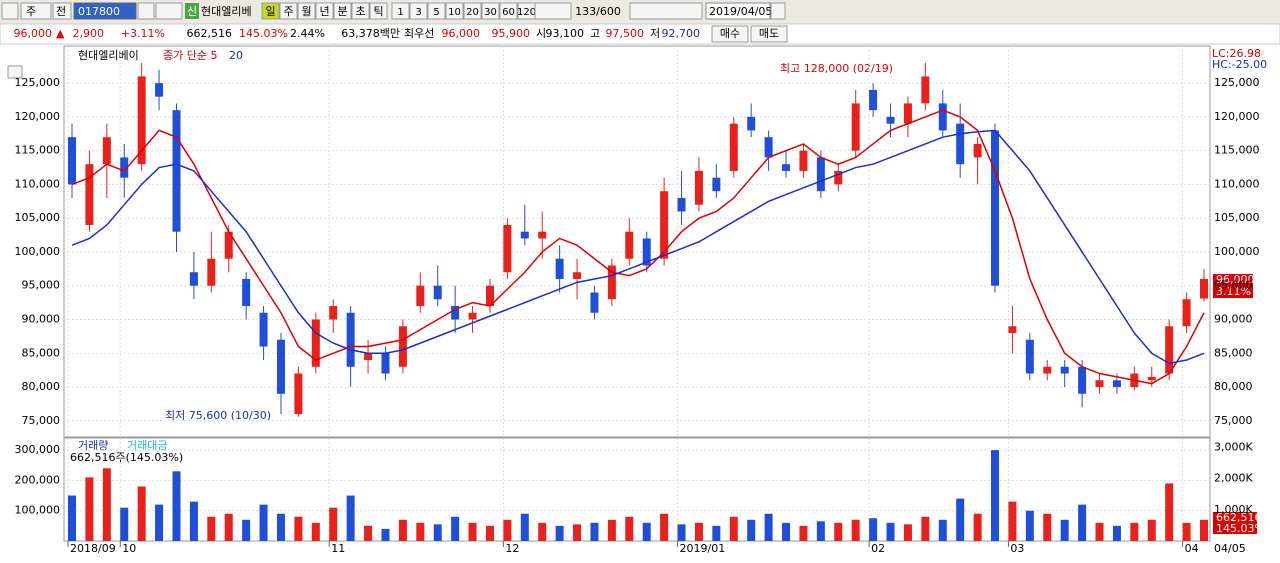 This screenshot has width=1280, height=563. I want to click on high: 97,500, so click(625, 33).